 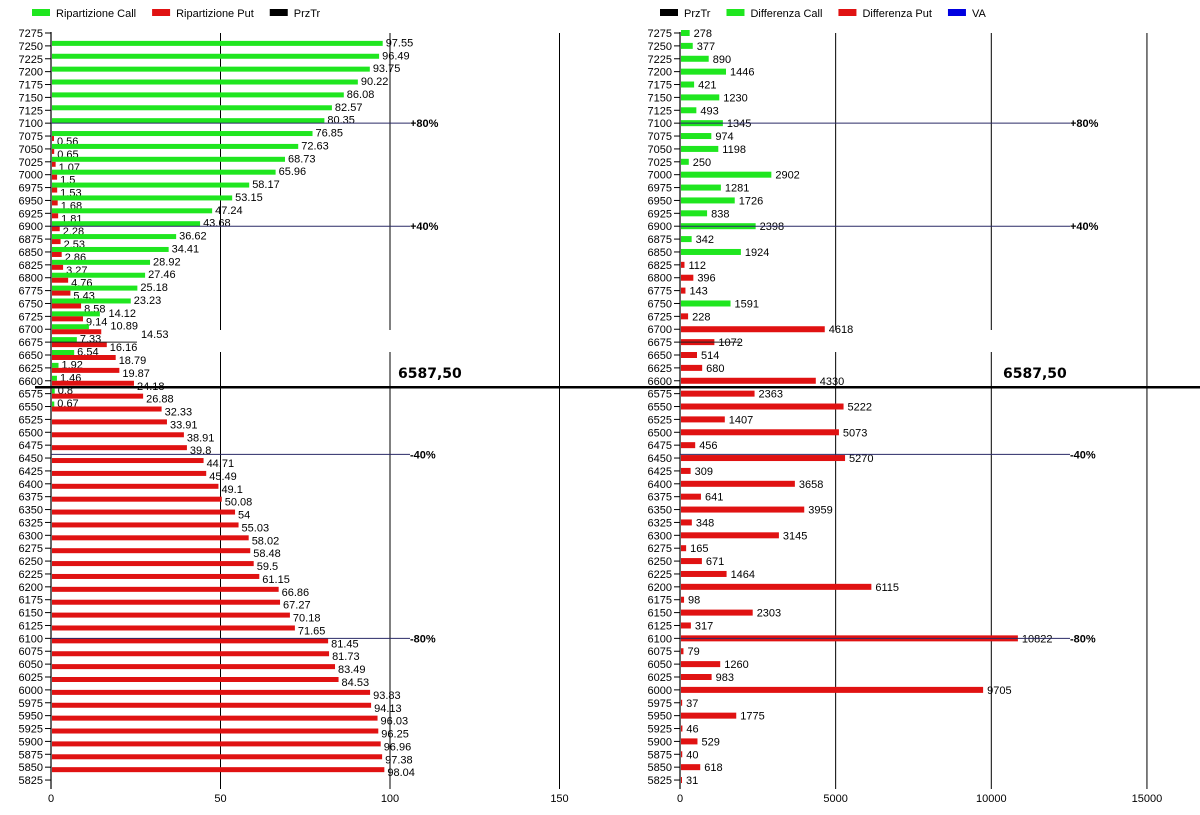 What do you see at coordinates (660, 588) in the screenshot?
I see `y-tick-label: 6200` at bounding box center [660, 588].